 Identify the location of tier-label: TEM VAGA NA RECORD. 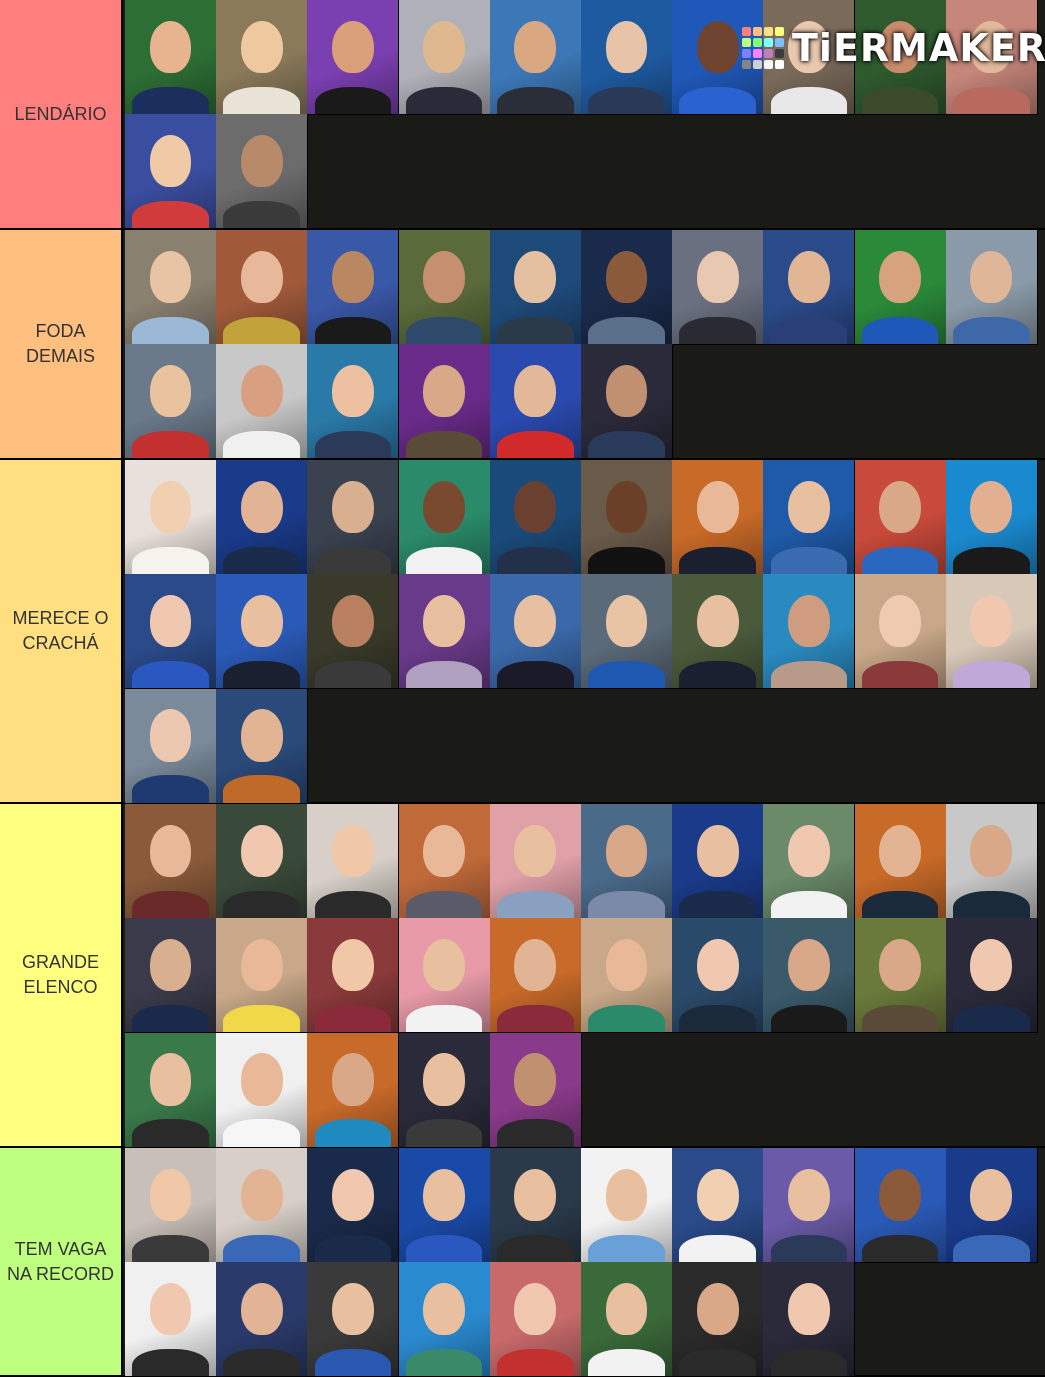
(61, 1261).